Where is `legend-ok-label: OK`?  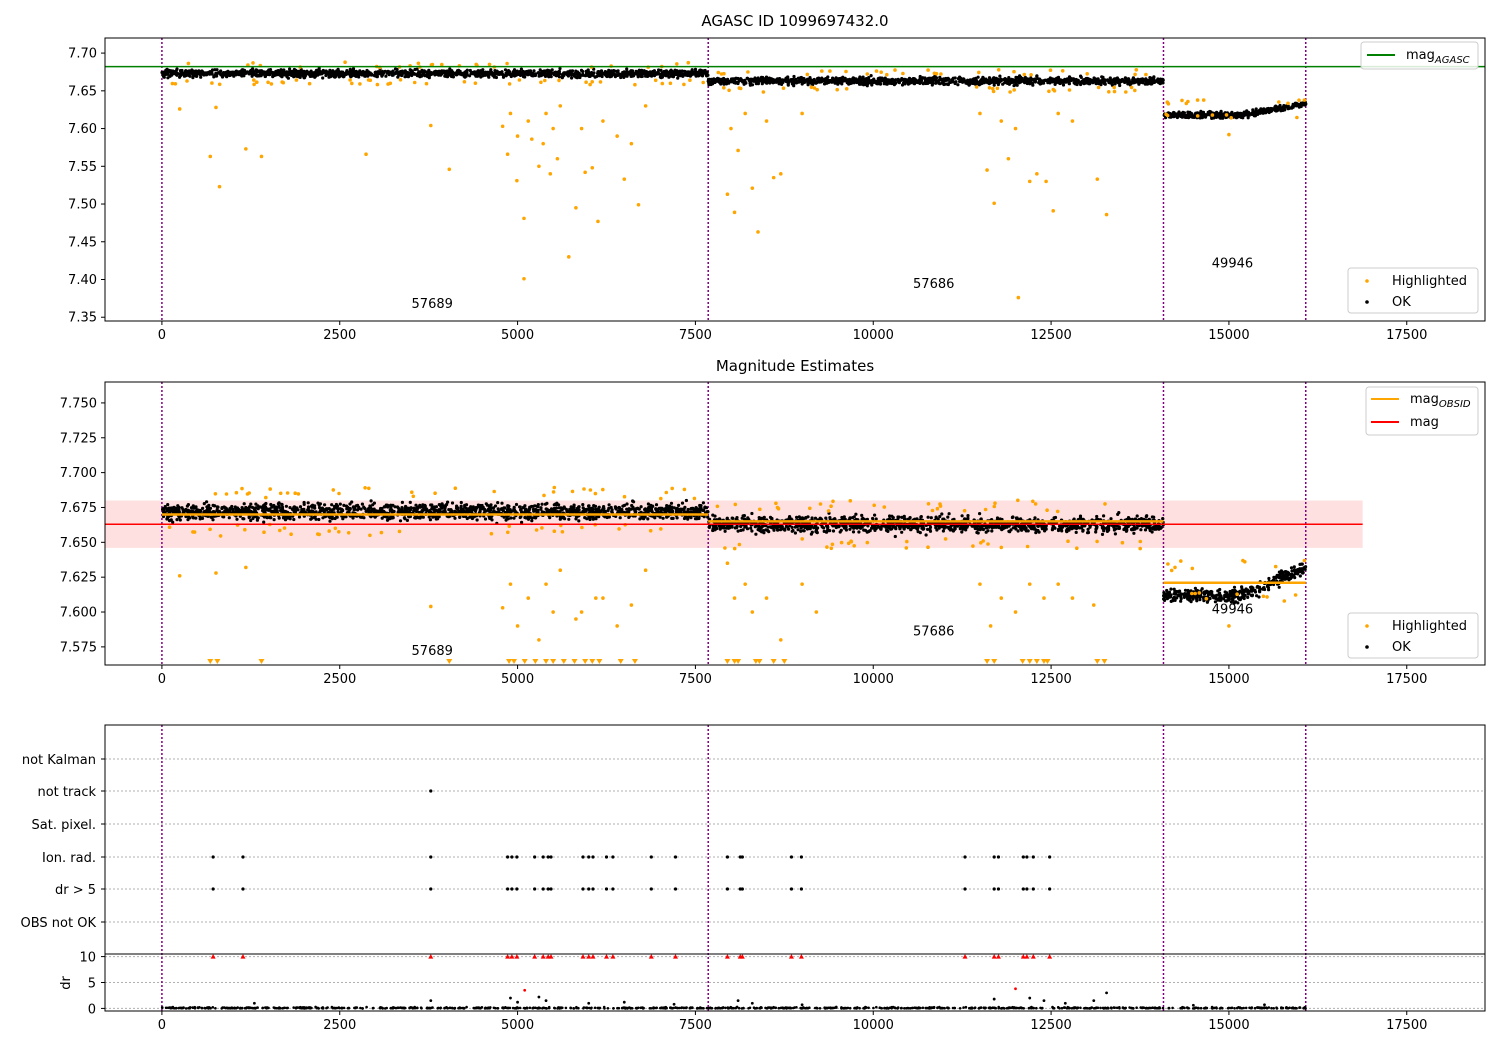 legend-ok-label: OK is located at coordinates (1401, 302).